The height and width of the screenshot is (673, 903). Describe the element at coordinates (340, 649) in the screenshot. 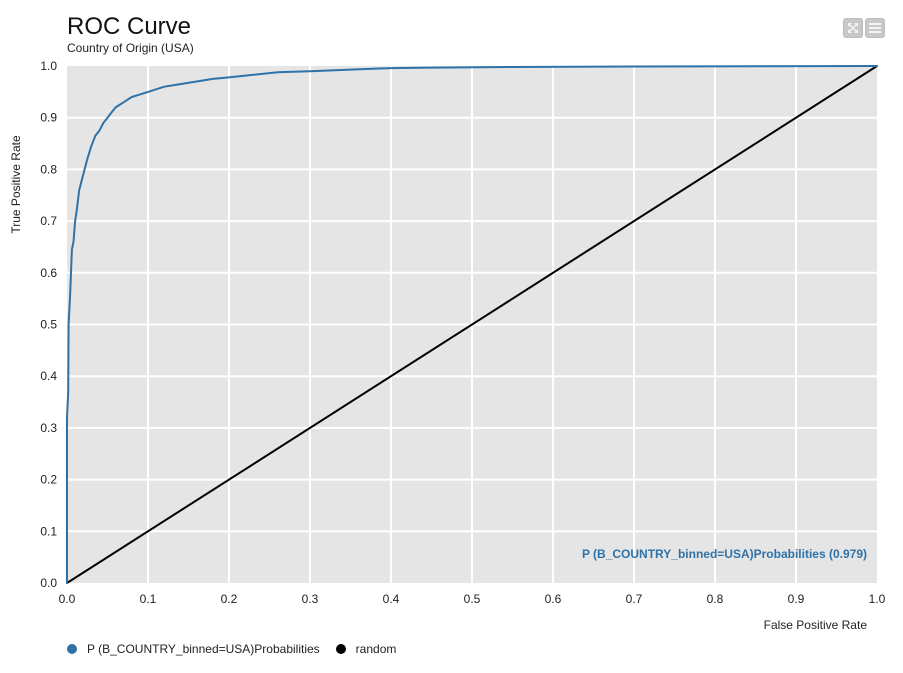

I see `legend-marker-random` at that location.